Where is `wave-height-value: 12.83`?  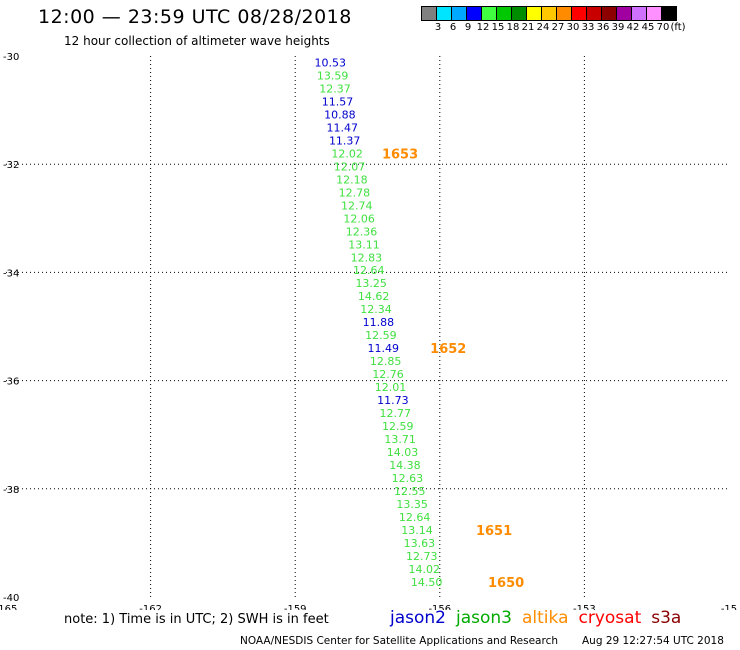
wave-height-value: 12.83 is located at coordinates (367, 257).